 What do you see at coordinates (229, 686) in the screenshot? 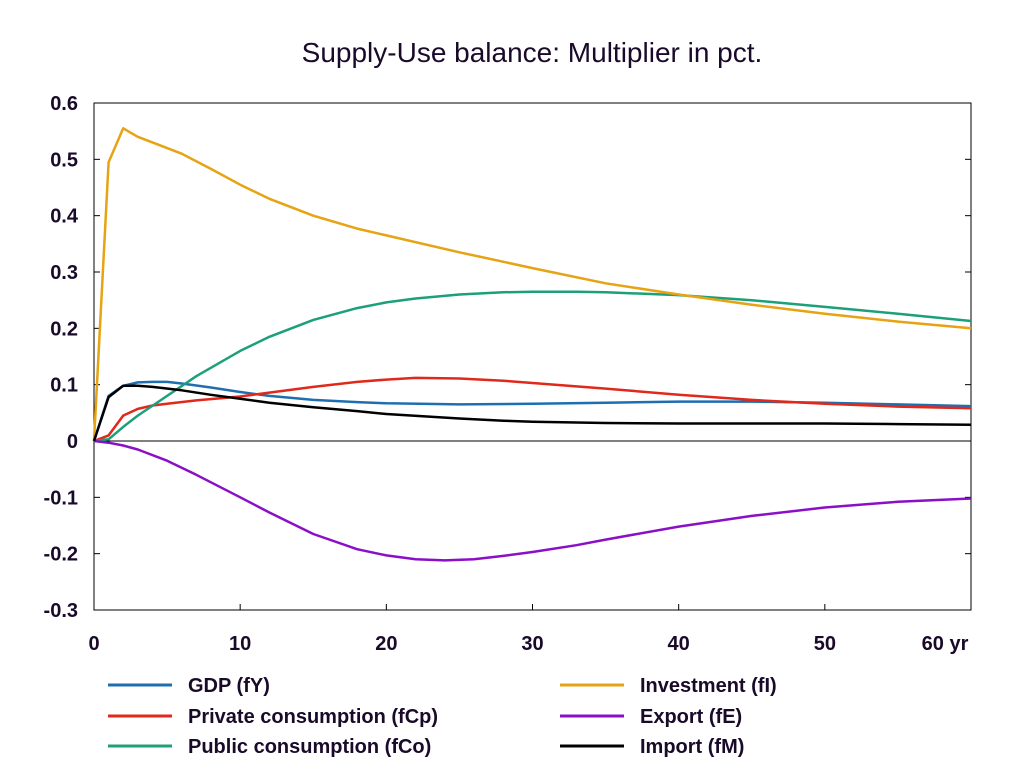
I see `legend-label: GDP (fY)` at bounding box center [229, 686].